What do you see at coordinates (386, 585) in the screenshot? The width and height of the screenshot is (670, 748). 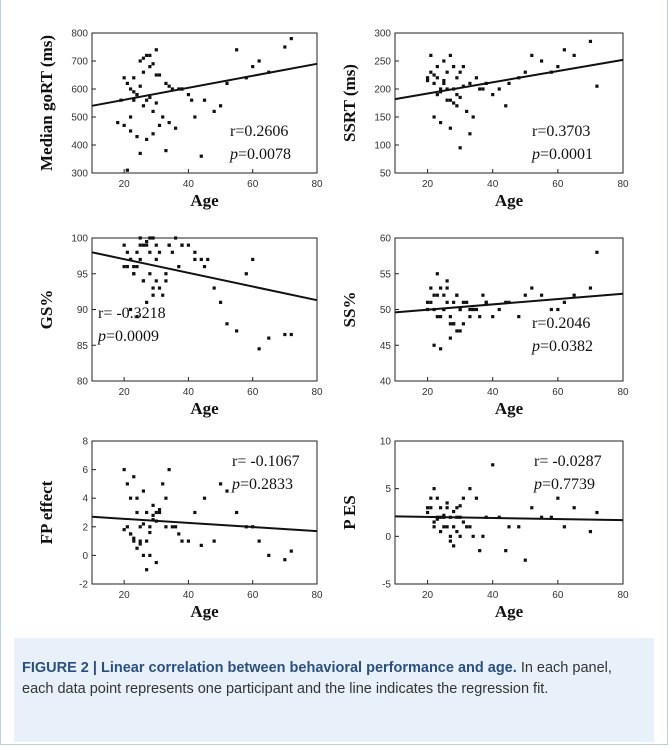 I see `y-tick-label: -5` at bounding box center [386, 585].